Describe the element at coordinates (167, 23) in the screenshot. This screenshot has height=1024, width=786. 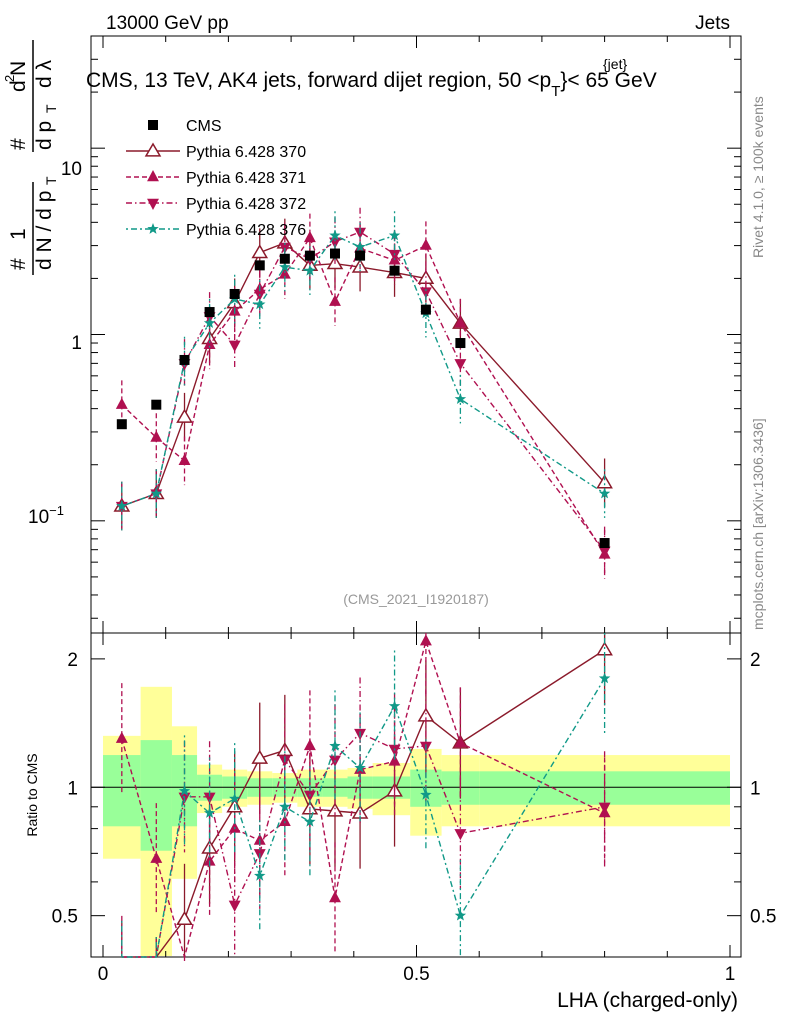
I see `header-left: 13000 GeV pp` at that location.